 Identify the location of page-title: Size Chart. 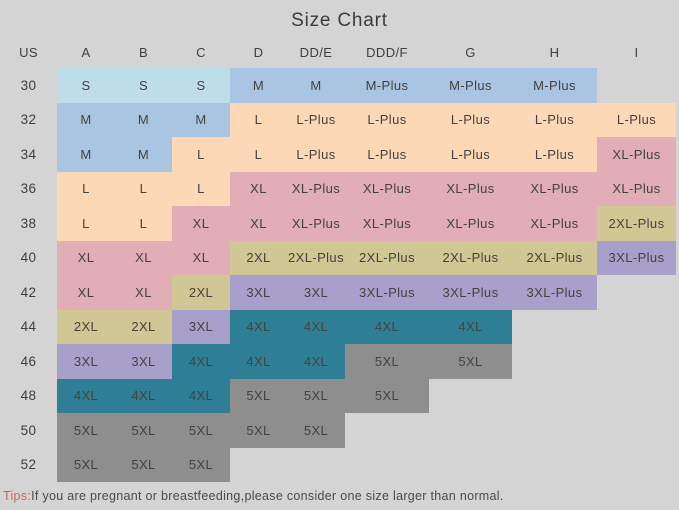
(339, 20).